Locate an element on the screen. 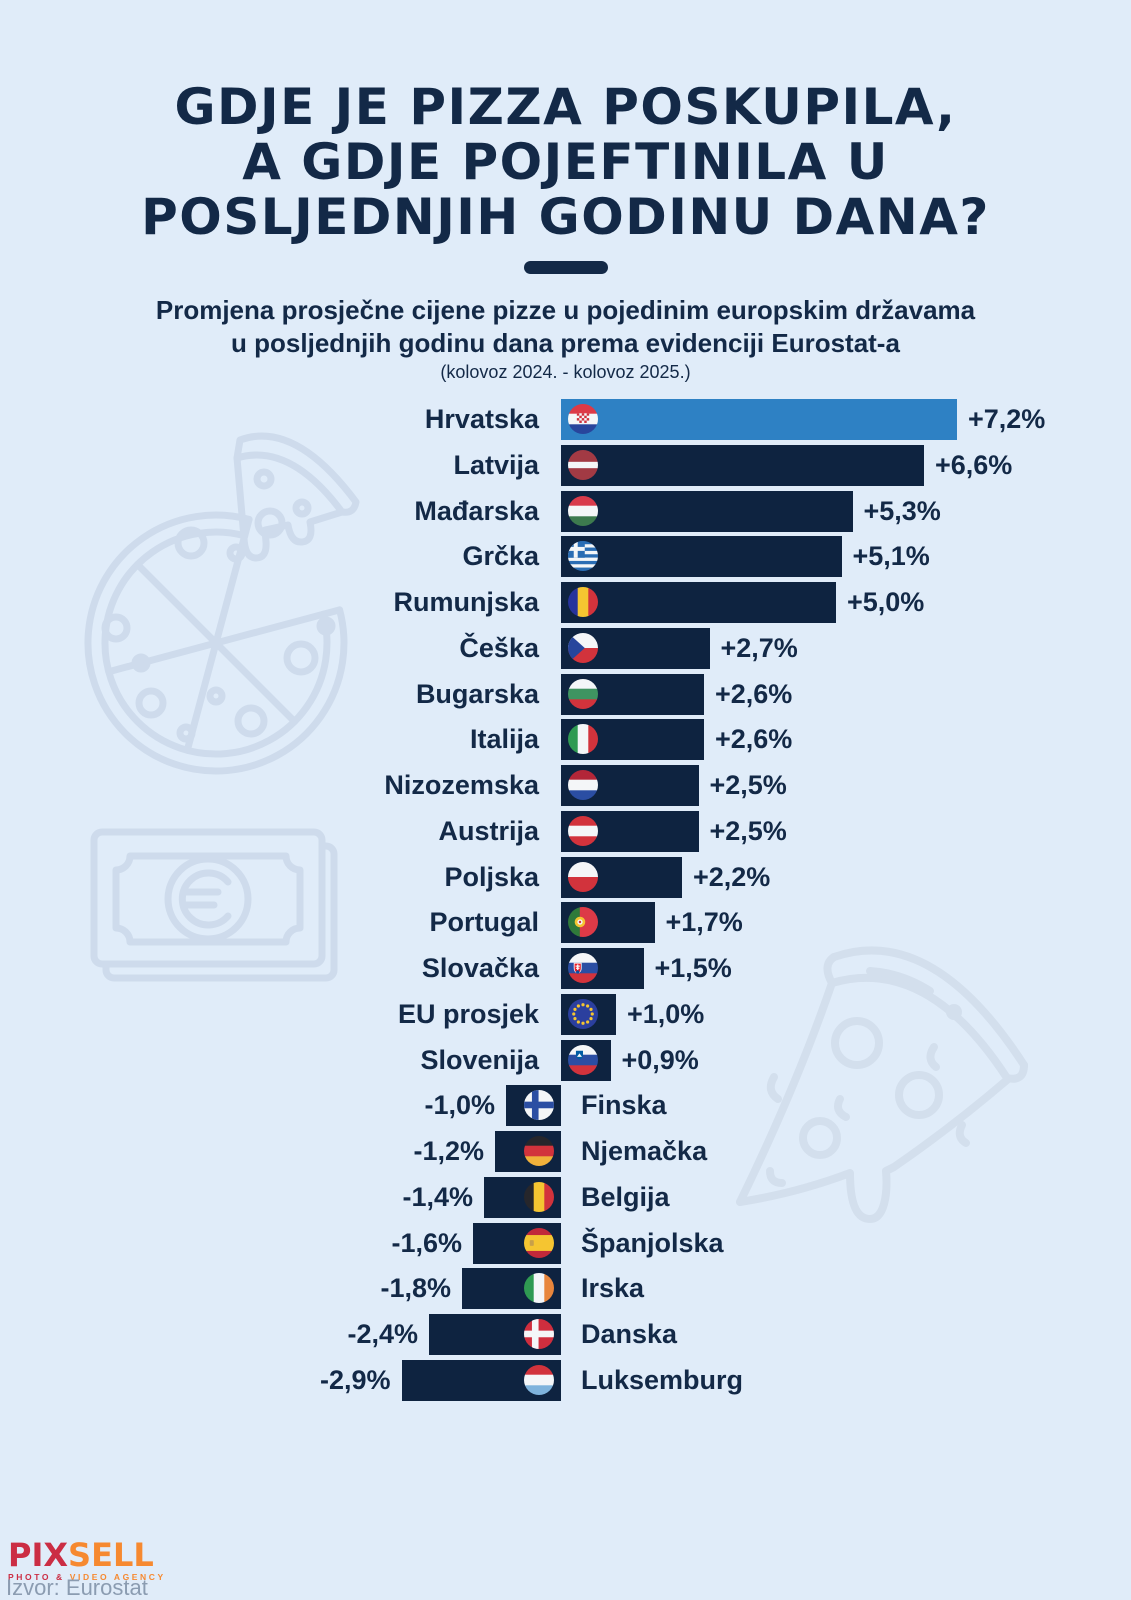 Image resolution: width=1131 pixels, height=1600 pixels. bar-row-greece: Grčka +5,1% is located at coordinates (565, 557).